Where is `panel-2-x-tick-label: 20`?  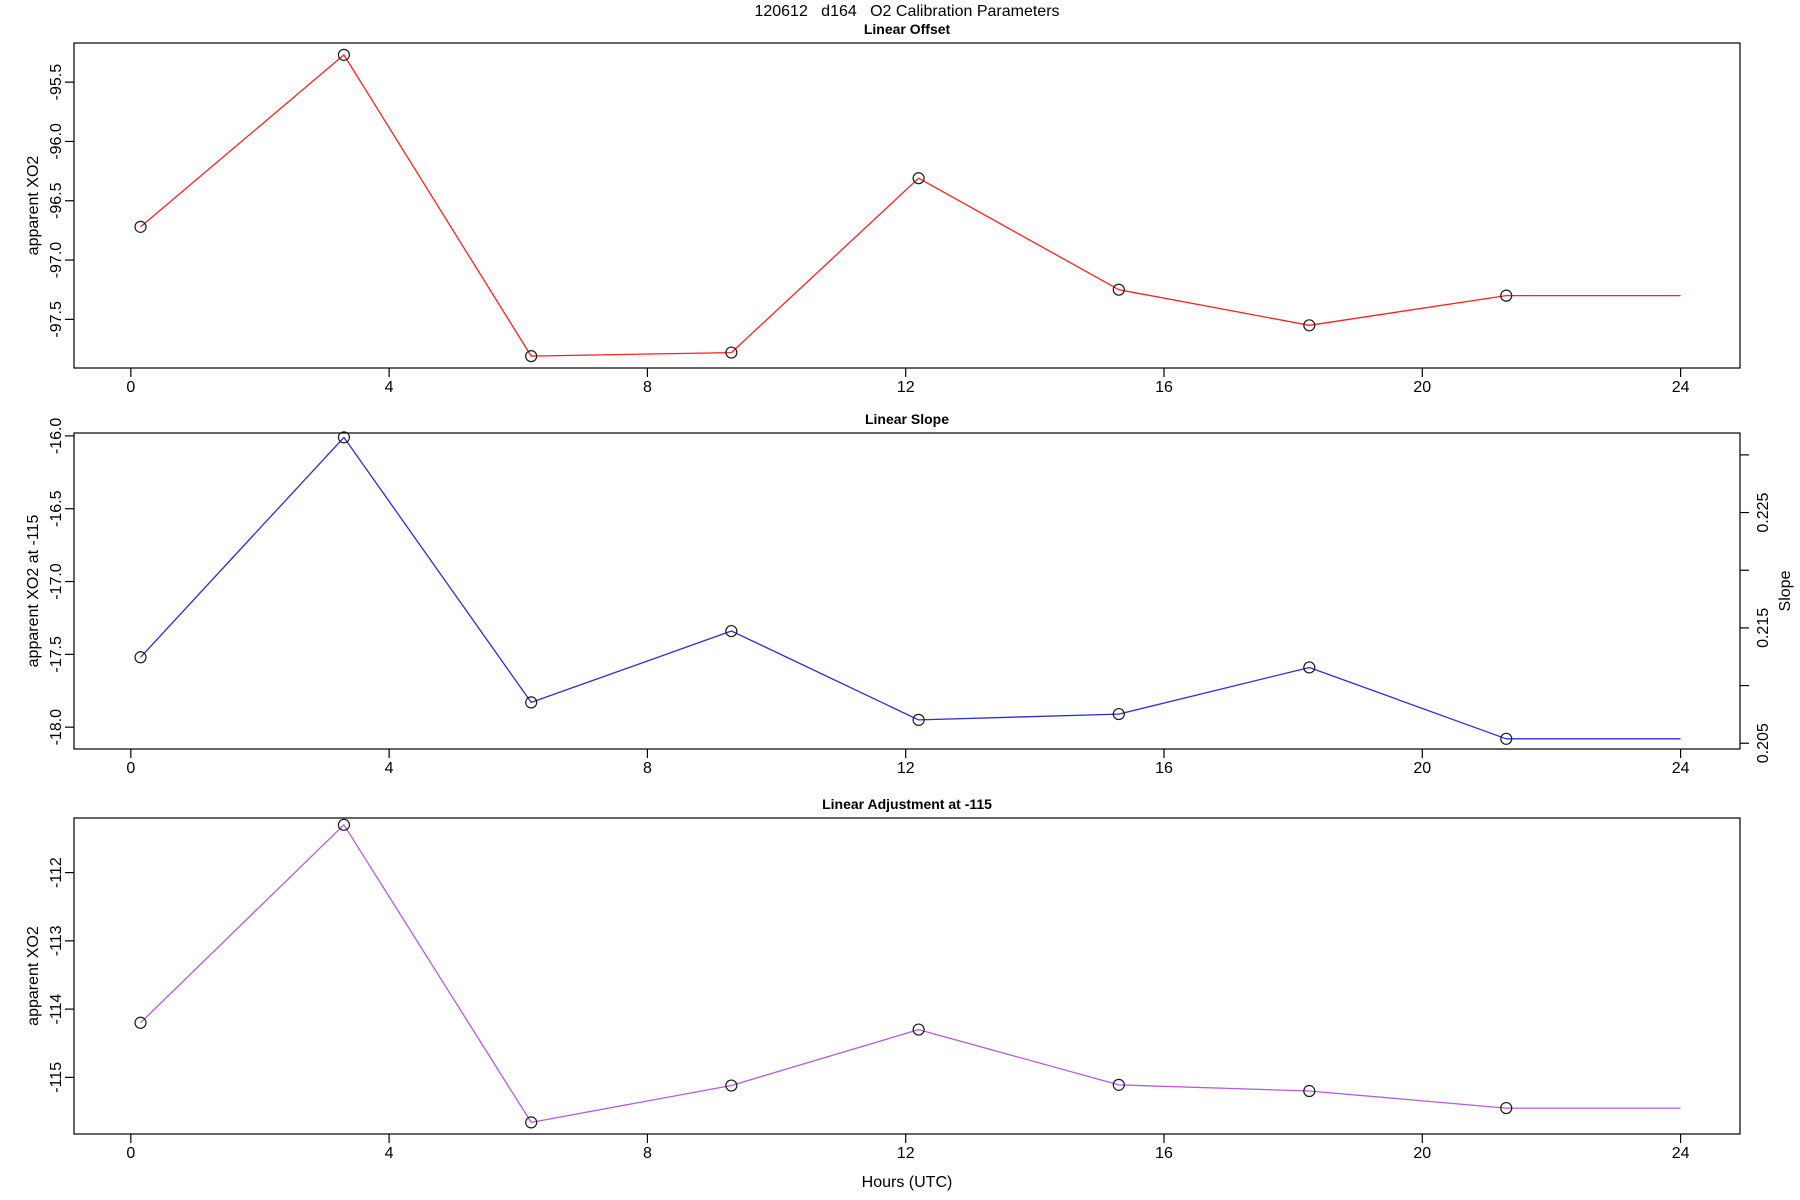 panel-2-x-tick-label: 20 is located at coordinates (1422, 768).